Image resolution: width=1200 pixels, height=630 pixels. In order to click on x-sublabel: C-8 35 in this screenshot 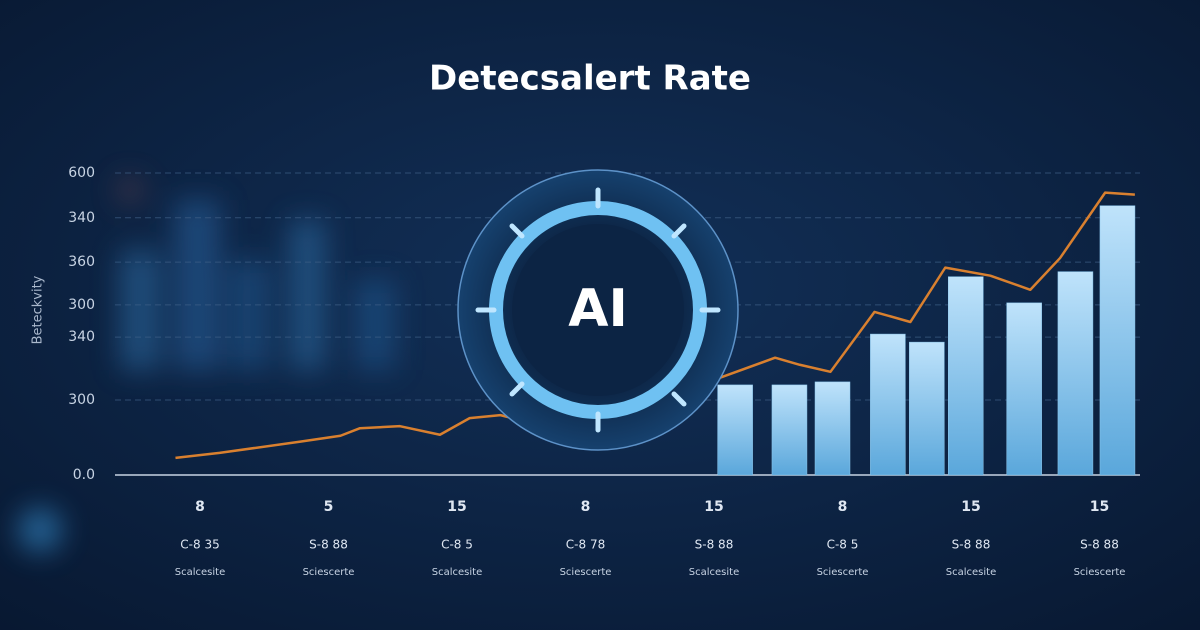, I will do `click(199, 545)`.